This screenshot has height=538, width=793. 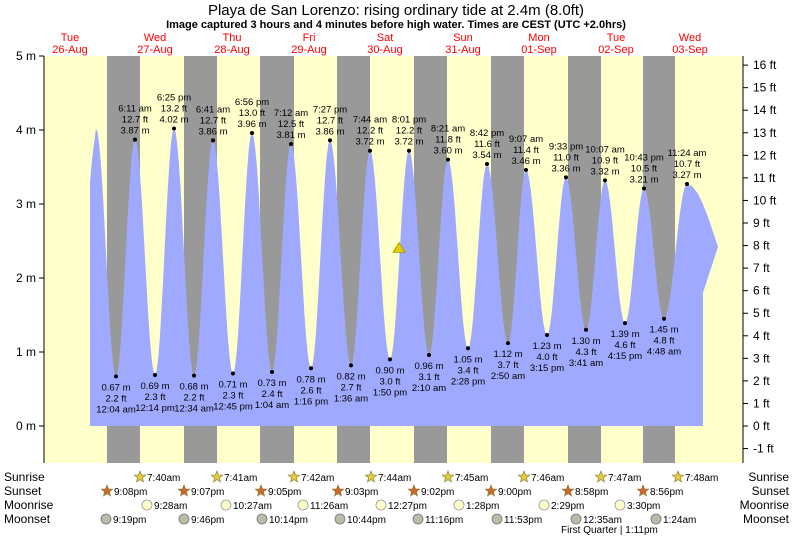 What do you see at coordinates (448, 140) in the screenshot?
I see `high-tide-ft: 11.8 ft` at bounding box center [448, 140].